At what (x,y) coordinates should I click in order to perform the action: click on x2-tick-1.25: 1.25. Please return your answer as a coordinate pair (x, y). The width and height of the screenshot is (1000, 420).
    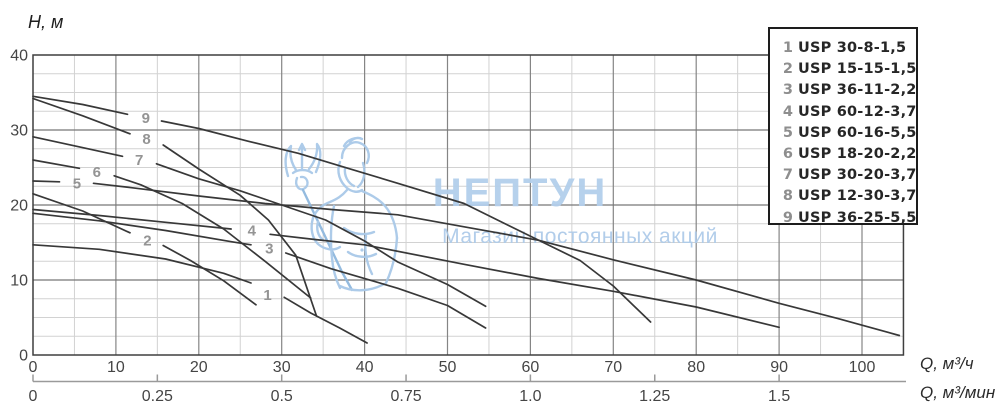
    Looking at the image, I should click on (654, 396).